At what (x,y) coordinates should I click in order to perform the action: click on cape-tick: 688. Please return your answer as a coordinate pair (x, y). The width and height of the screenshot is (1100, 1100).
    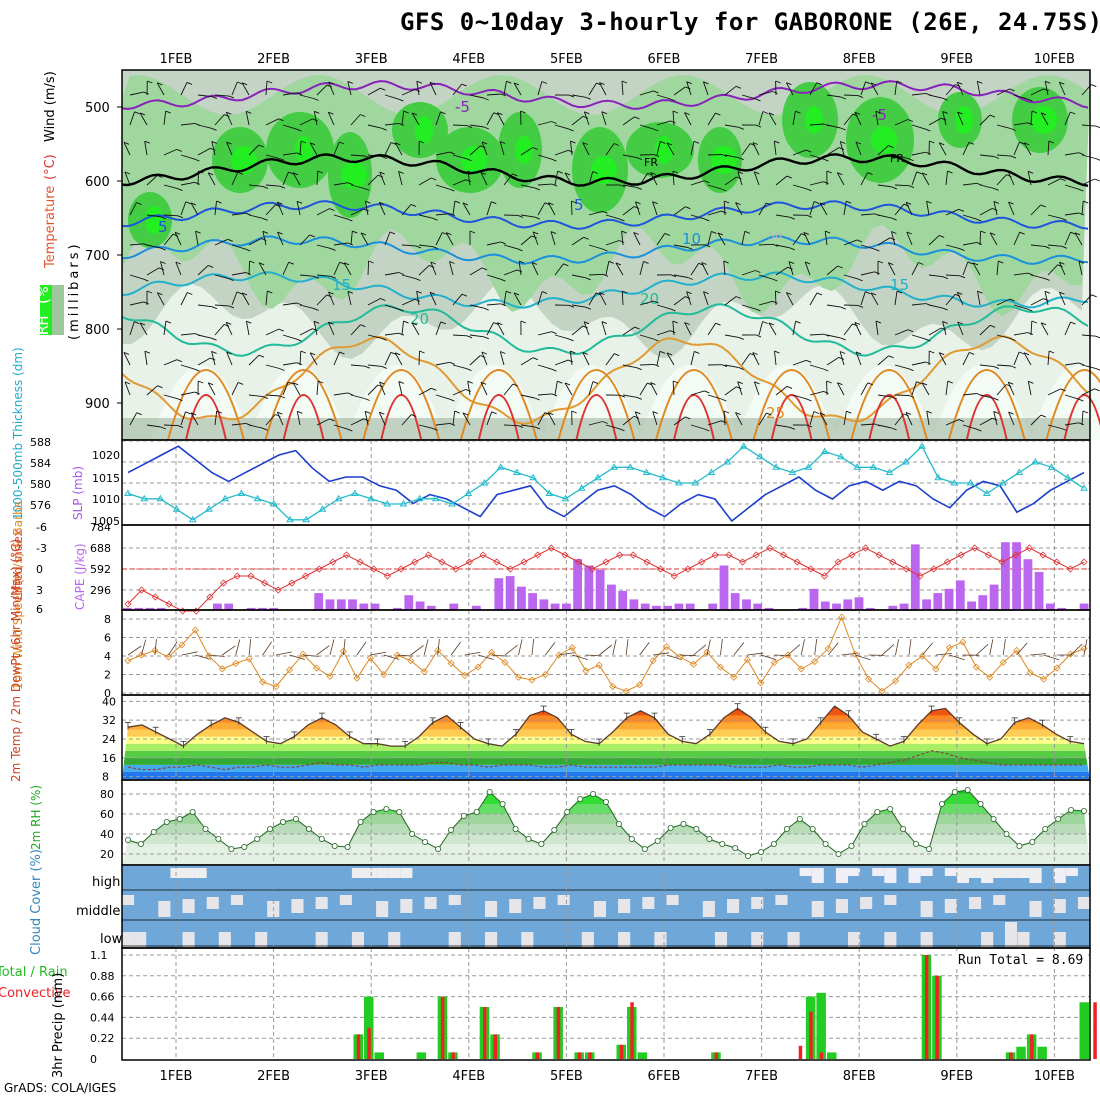
    Looking at the image, I should click on (100, 548).